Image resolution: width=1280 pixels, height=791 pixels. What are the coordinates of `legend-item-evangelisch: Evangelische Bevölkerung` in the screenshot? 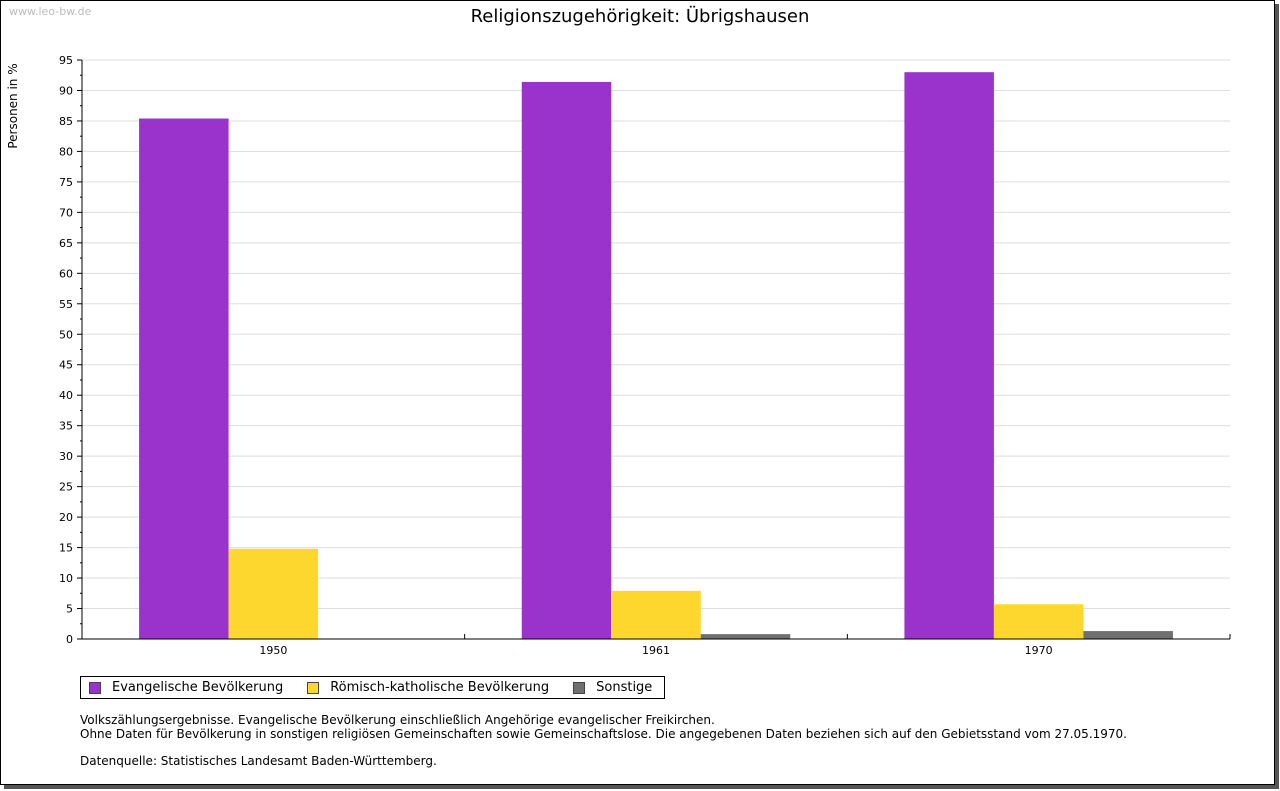 It's located at (186, 687).